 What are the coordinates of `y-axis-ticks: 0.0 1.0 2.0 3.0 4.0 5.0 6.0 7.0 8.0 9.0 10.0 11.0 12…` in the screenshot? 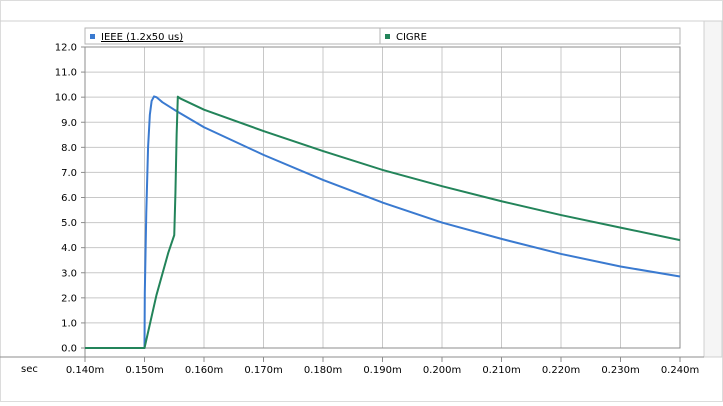 It's located at (70, 199).